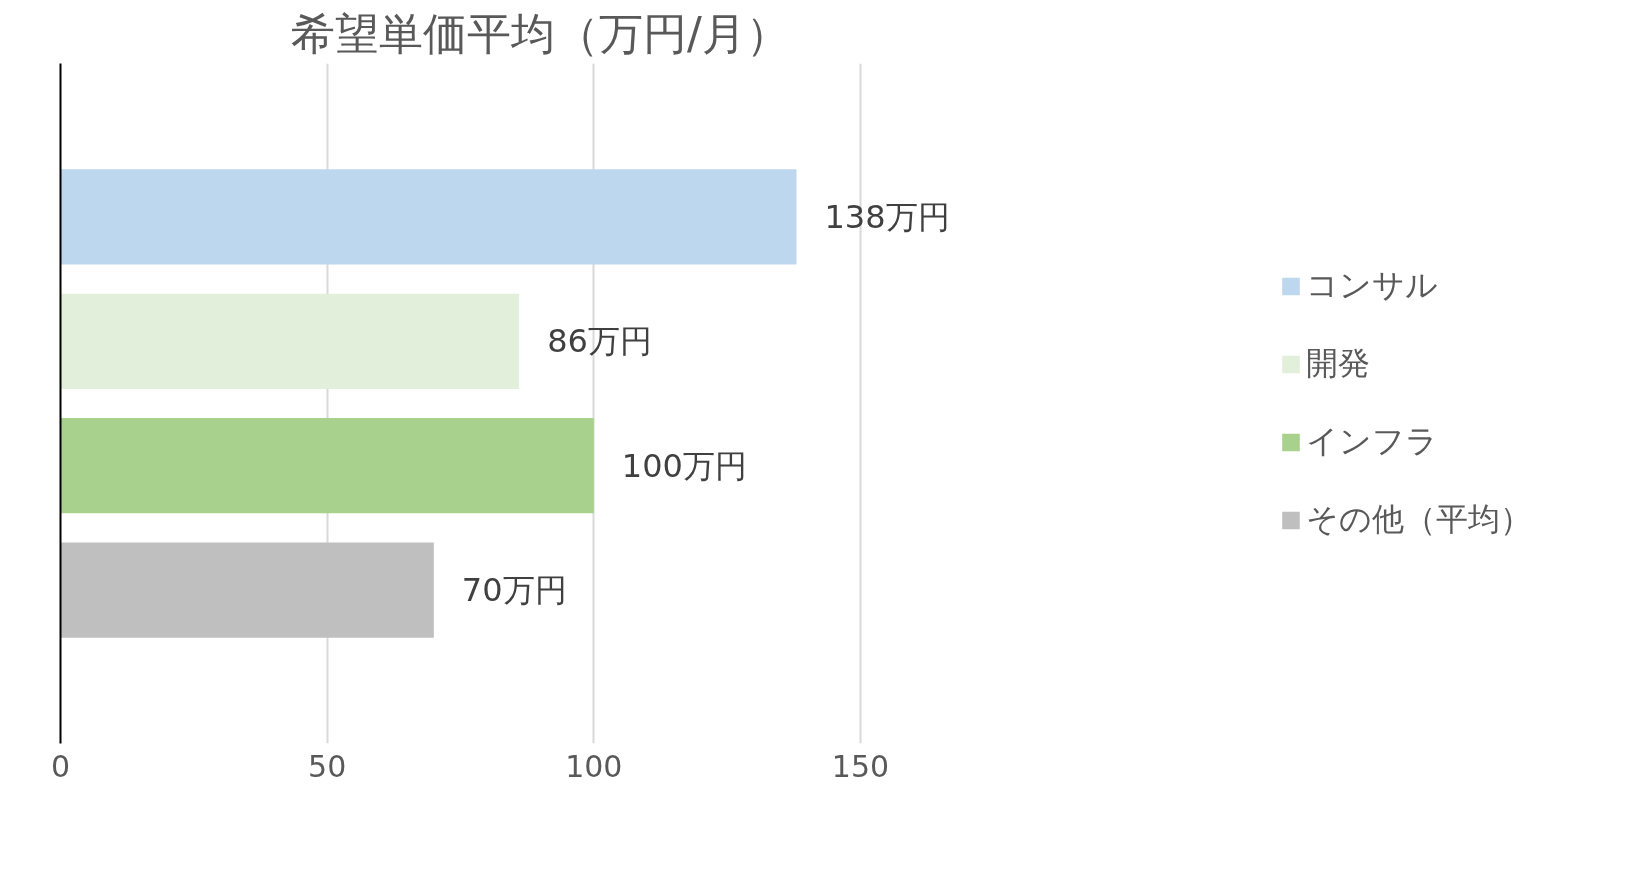 The width and height of the screenshot is (1639, 886). What do you see at coordinates (327, 766) in the screenshot?
I see `x-tick-label: 50` at bounding box center [327, 766].